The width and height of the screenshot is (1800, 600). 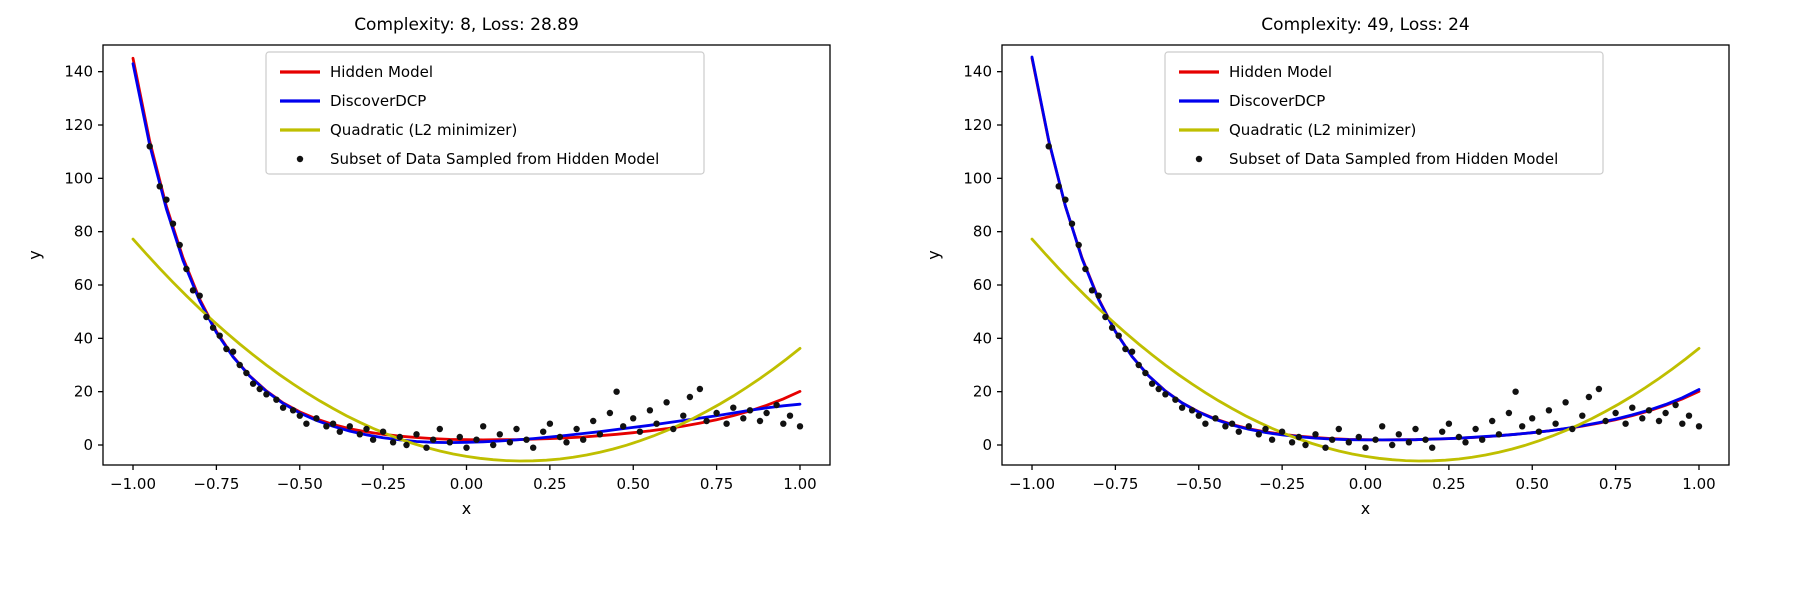 What do you see at coordinates (1280, 72) in the screenshot?
I see `legend-label: Hidden Model` at bounding box center [1280, 72].